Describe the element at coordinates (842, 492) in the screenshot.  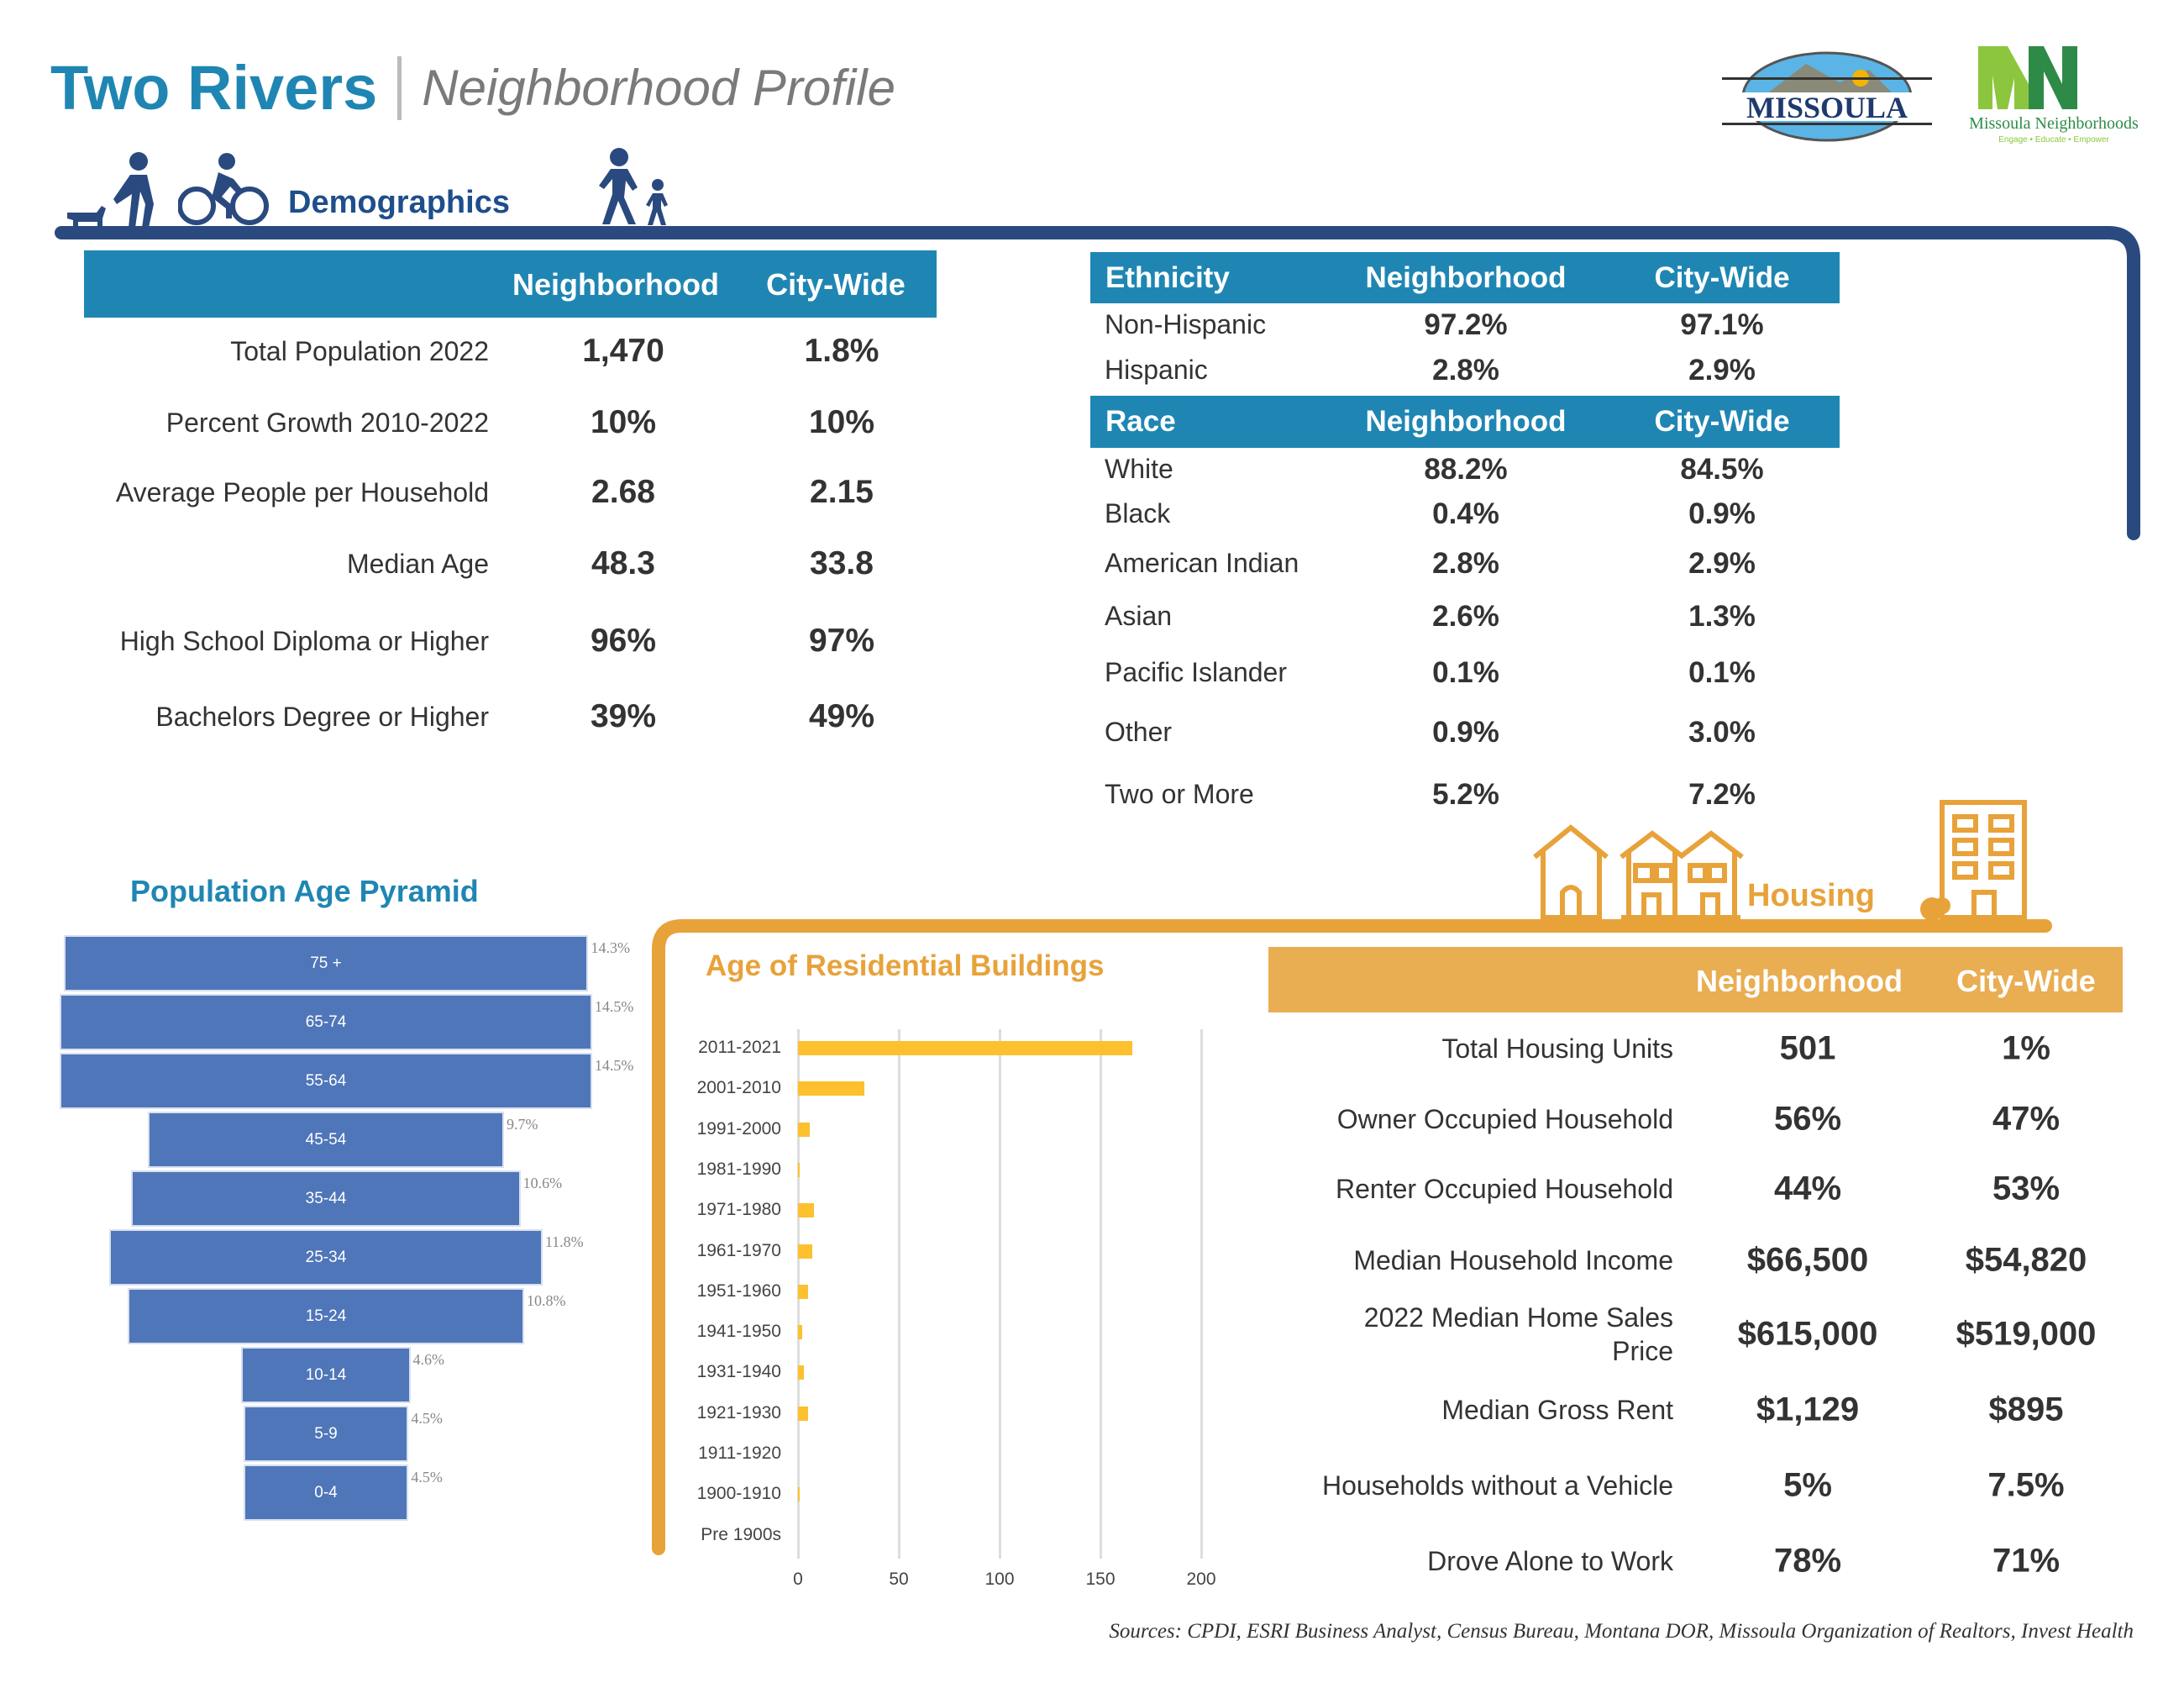
I see `demographics-city-value: 2.15` at that location.